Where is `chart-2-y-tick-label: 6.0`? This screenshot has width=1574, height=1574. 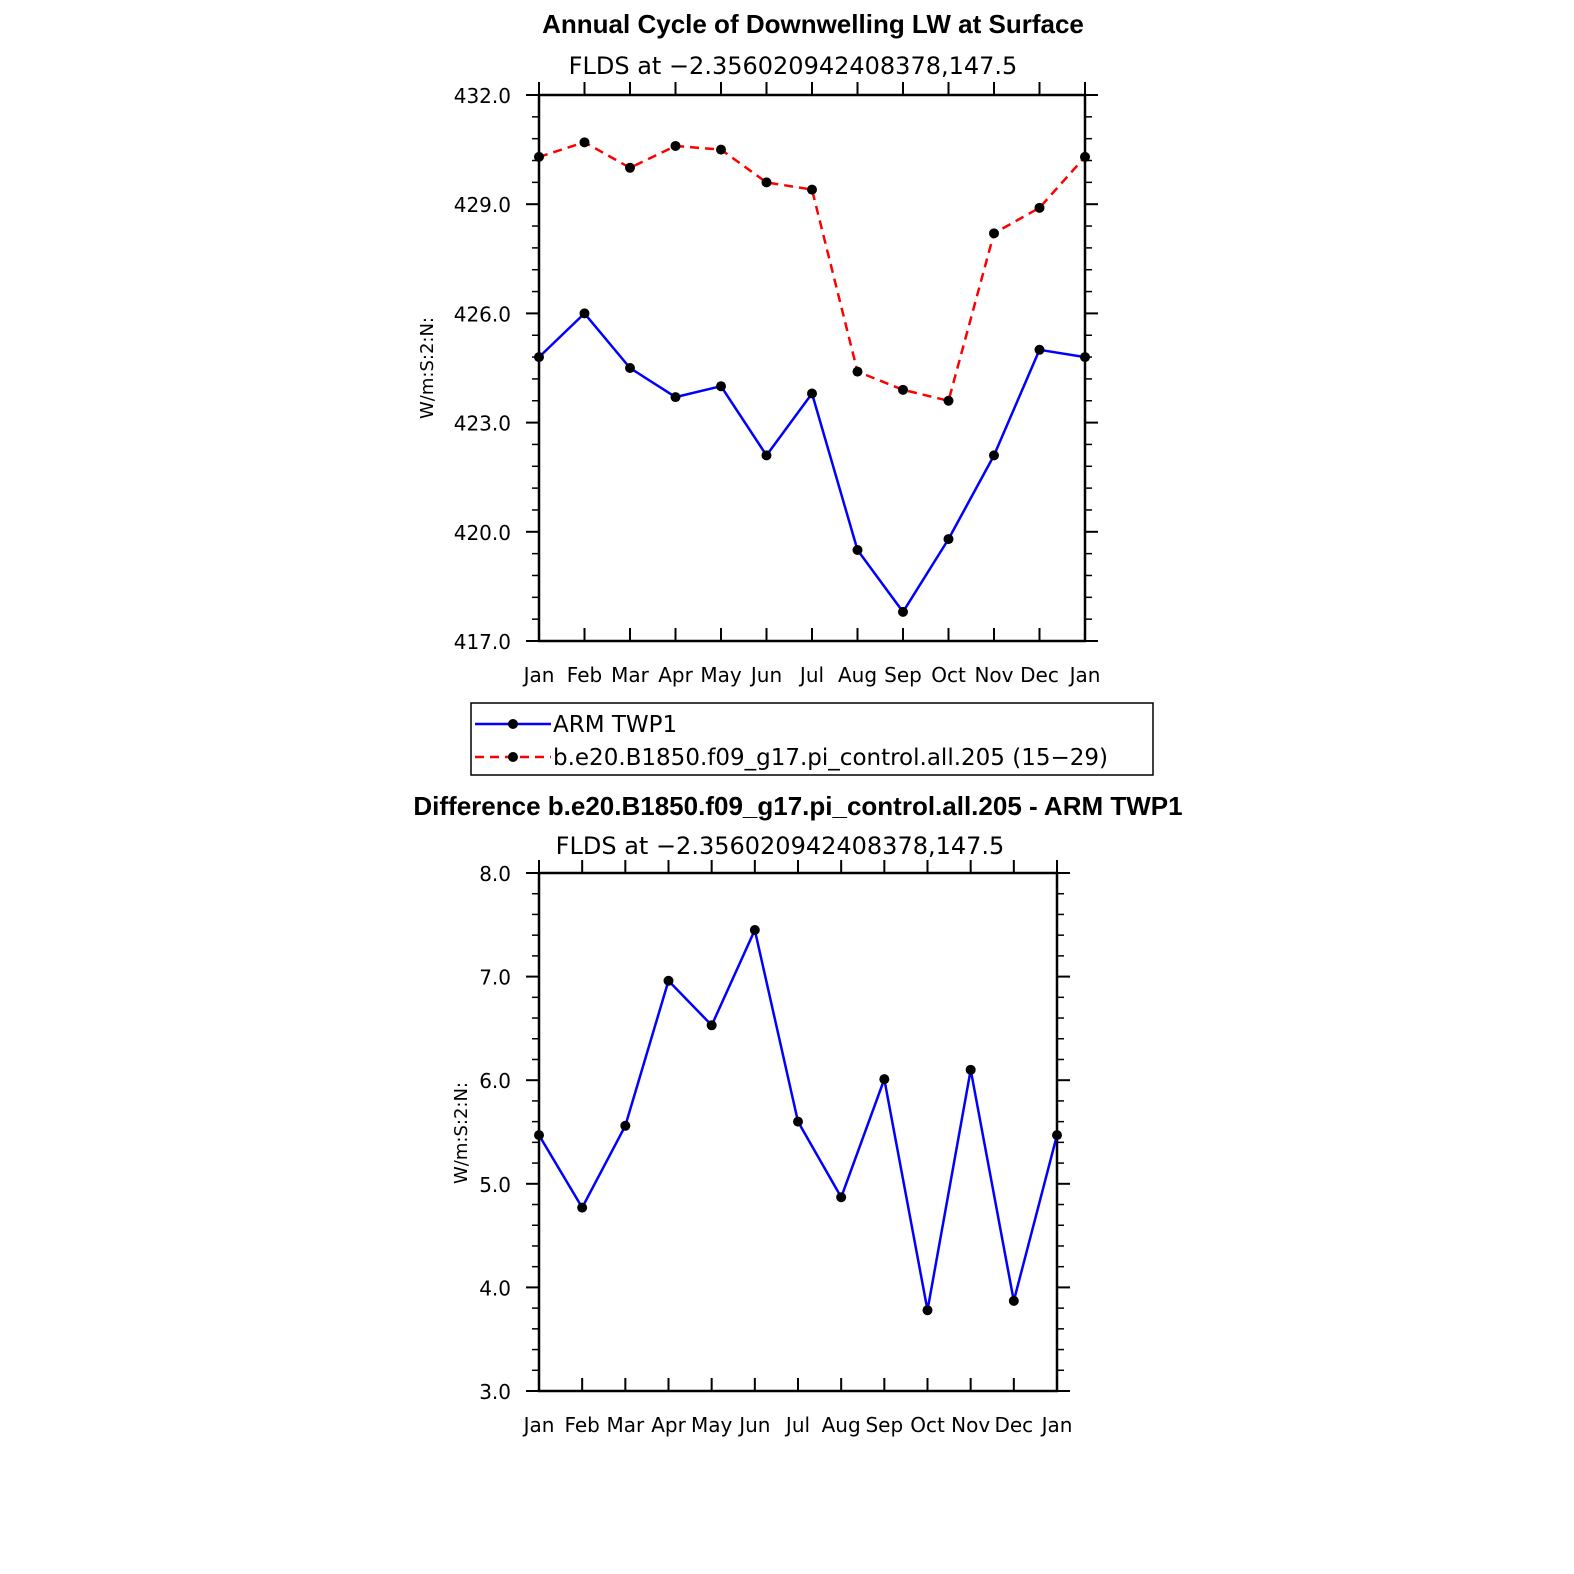 chart-2-y-tick-label: 6.0 is located at coordinates (495, 1081).